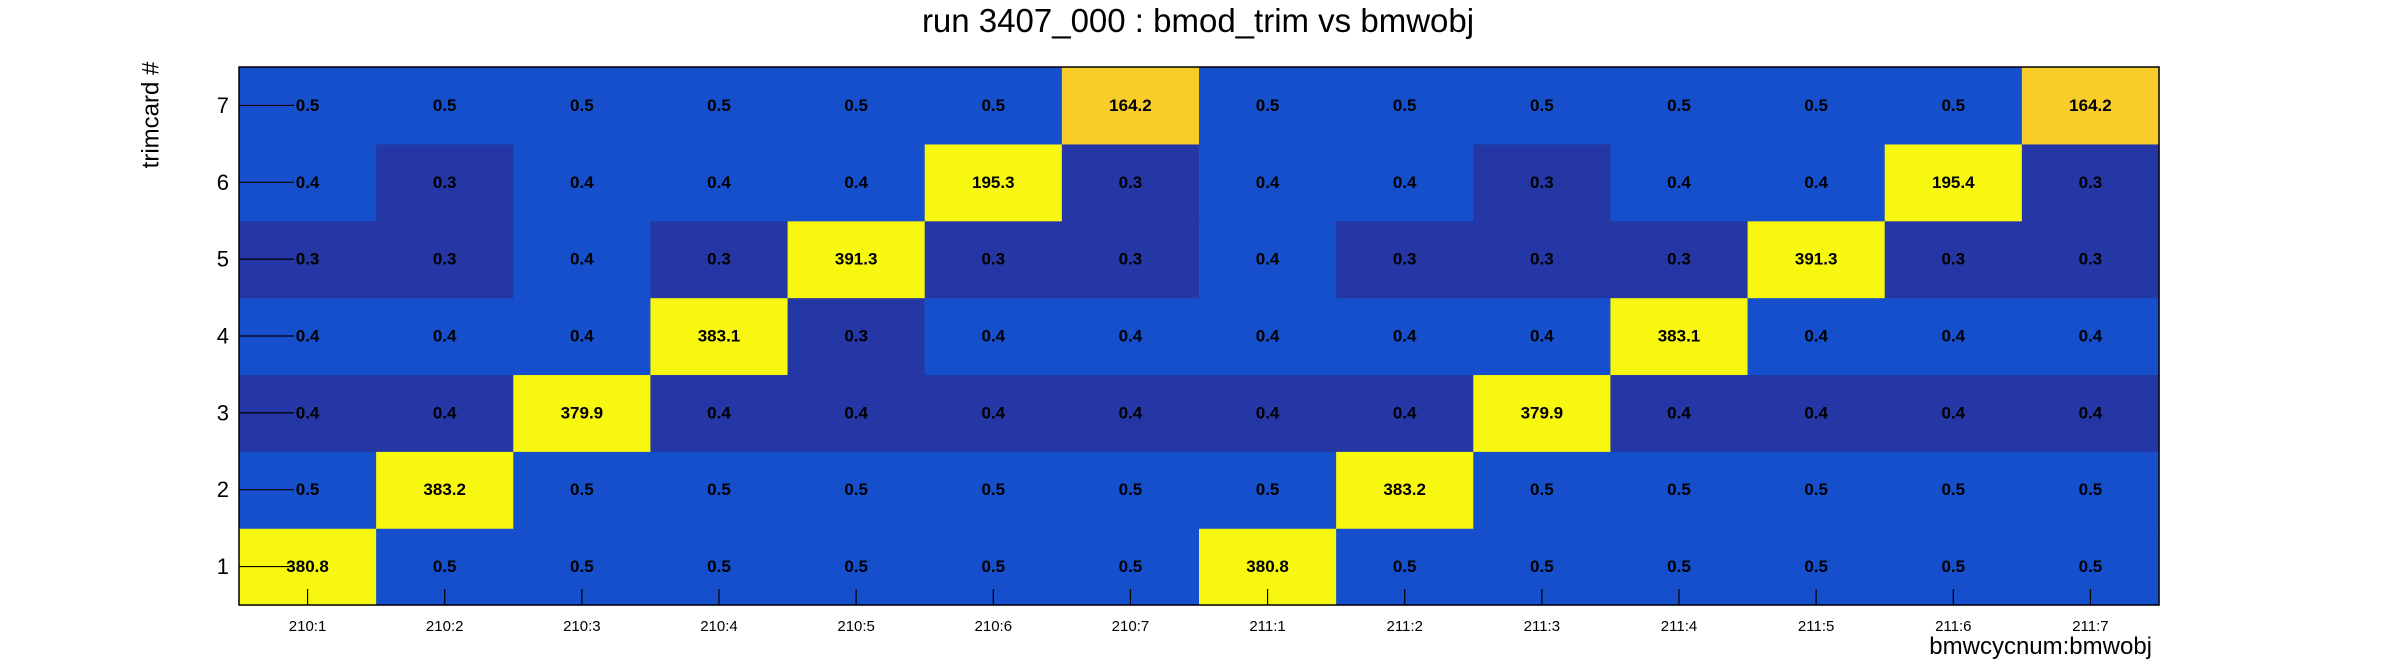  What do you see at coordinates (223, 105) in the screenshot?
I see `y-tick-label: 7` at bounding box center [223, 105].